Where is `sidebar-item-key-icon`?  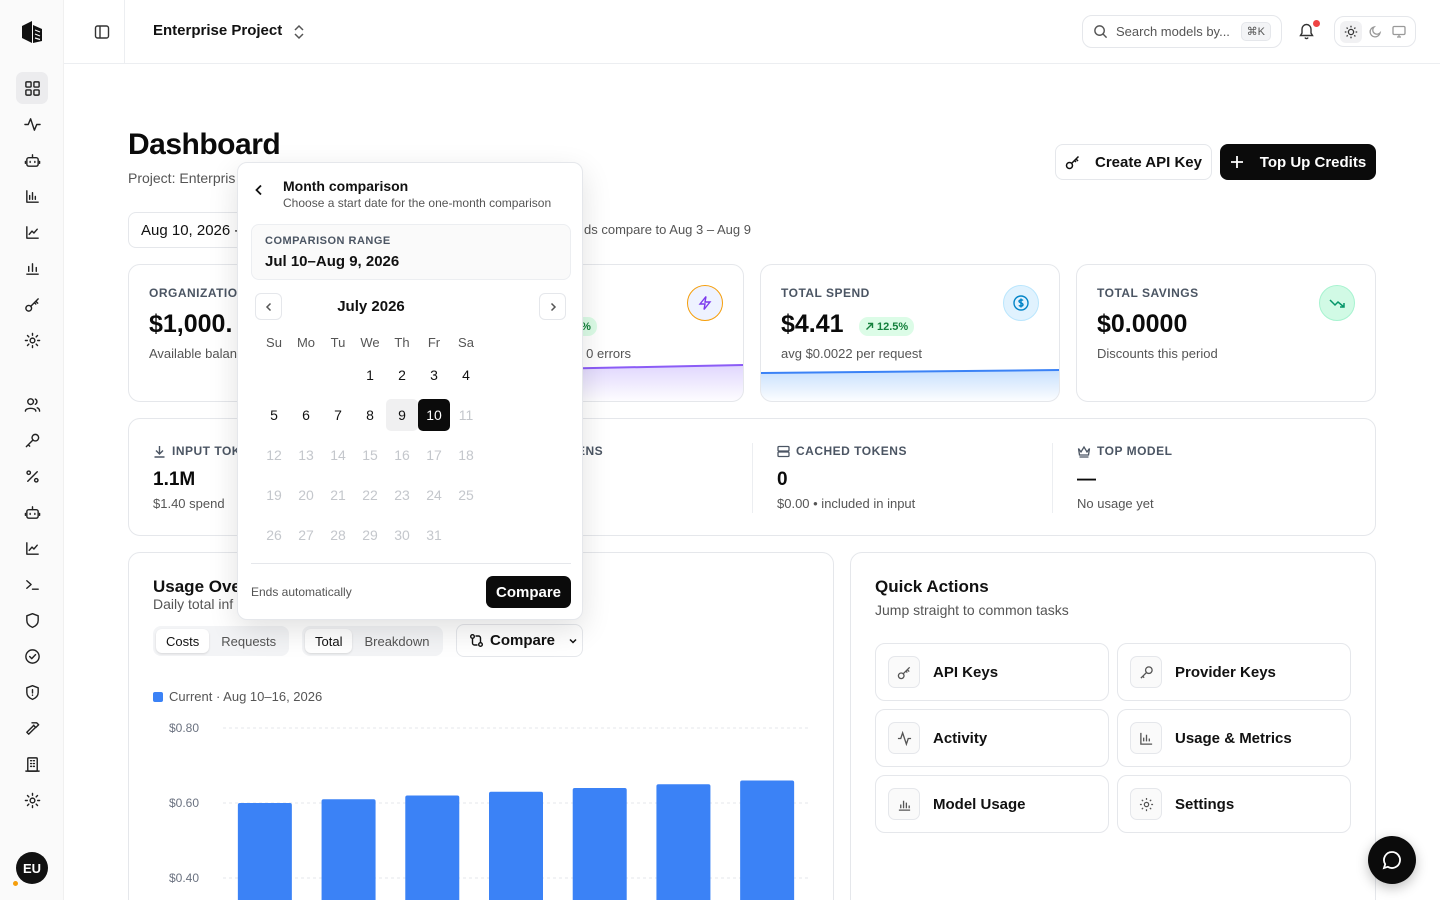 sidebar-item-key-icon is located at coordinates (32, 304).